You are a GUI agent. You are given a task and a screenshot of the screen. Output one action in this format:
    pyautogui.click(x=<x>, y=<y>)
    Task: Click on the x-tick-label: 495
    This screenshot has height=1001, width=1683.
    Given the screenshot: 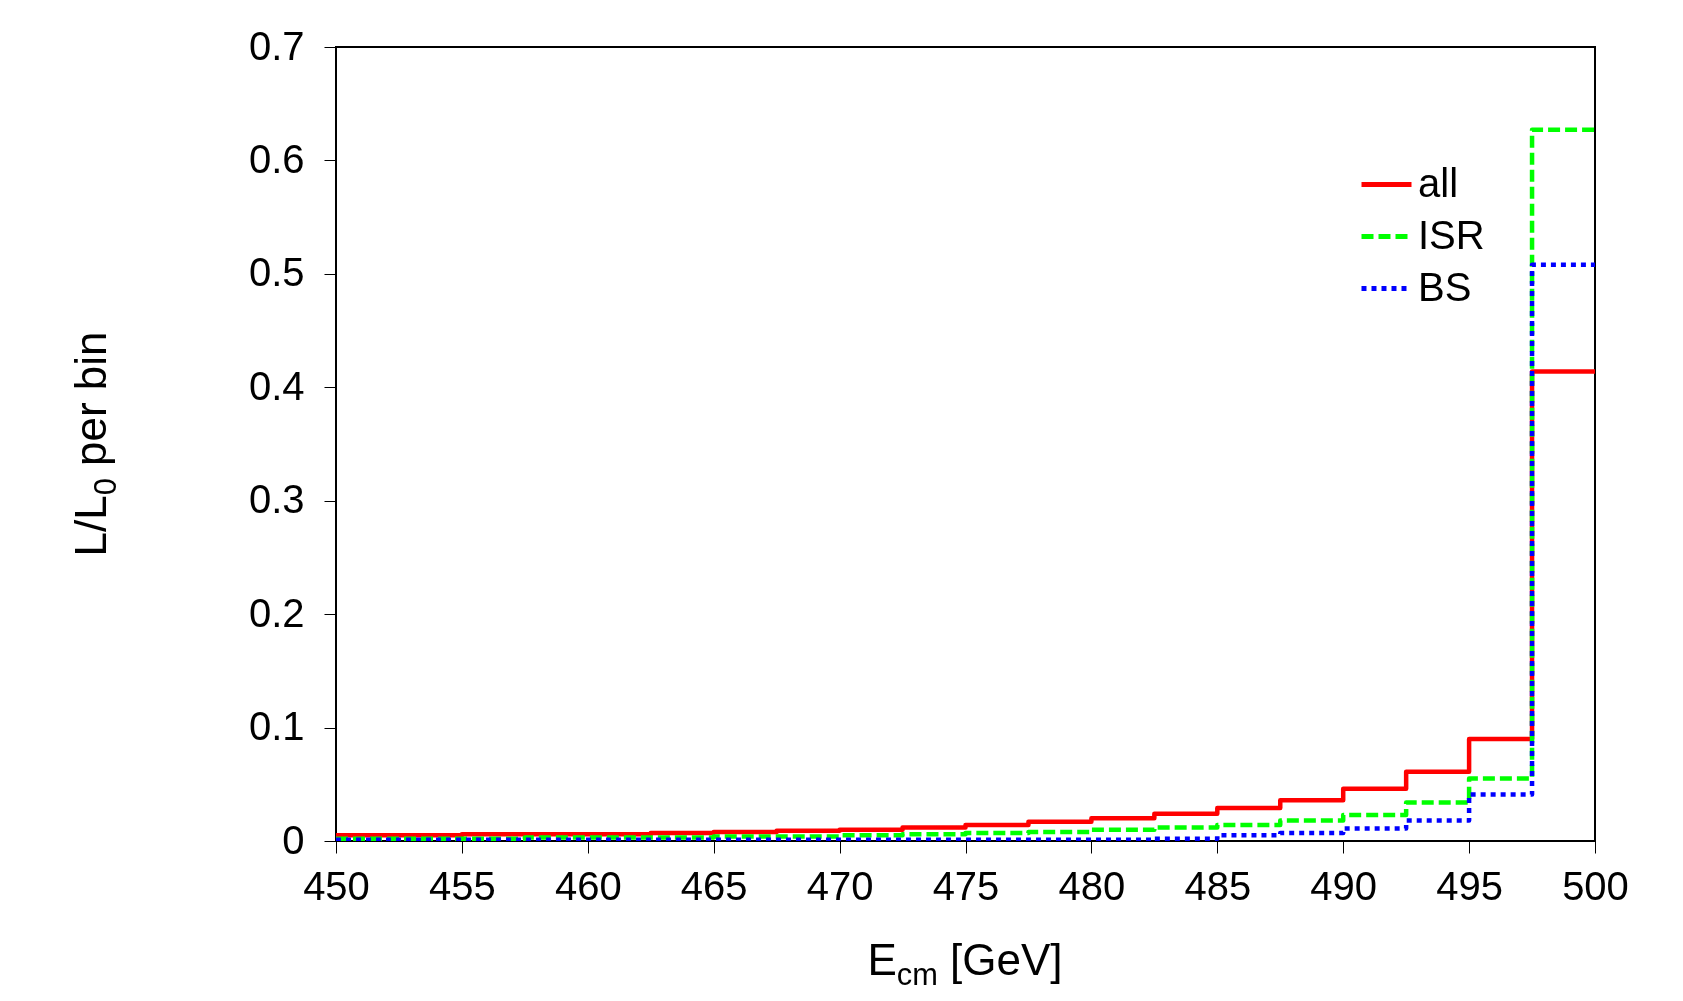 What is the action you would take?
    pyautogui.click(x=1469, y=885)
    